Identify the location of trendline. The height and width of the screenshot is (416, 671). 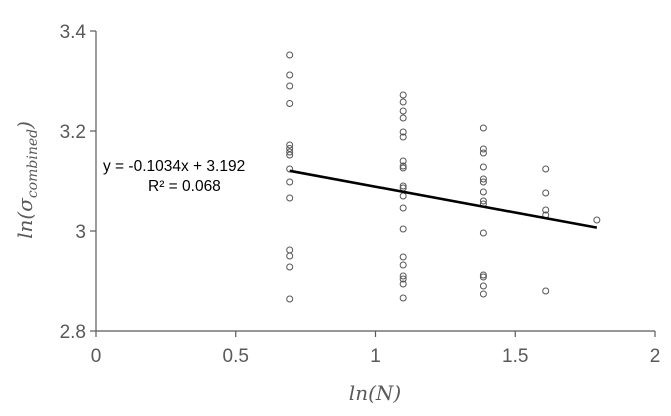
(443, 199).